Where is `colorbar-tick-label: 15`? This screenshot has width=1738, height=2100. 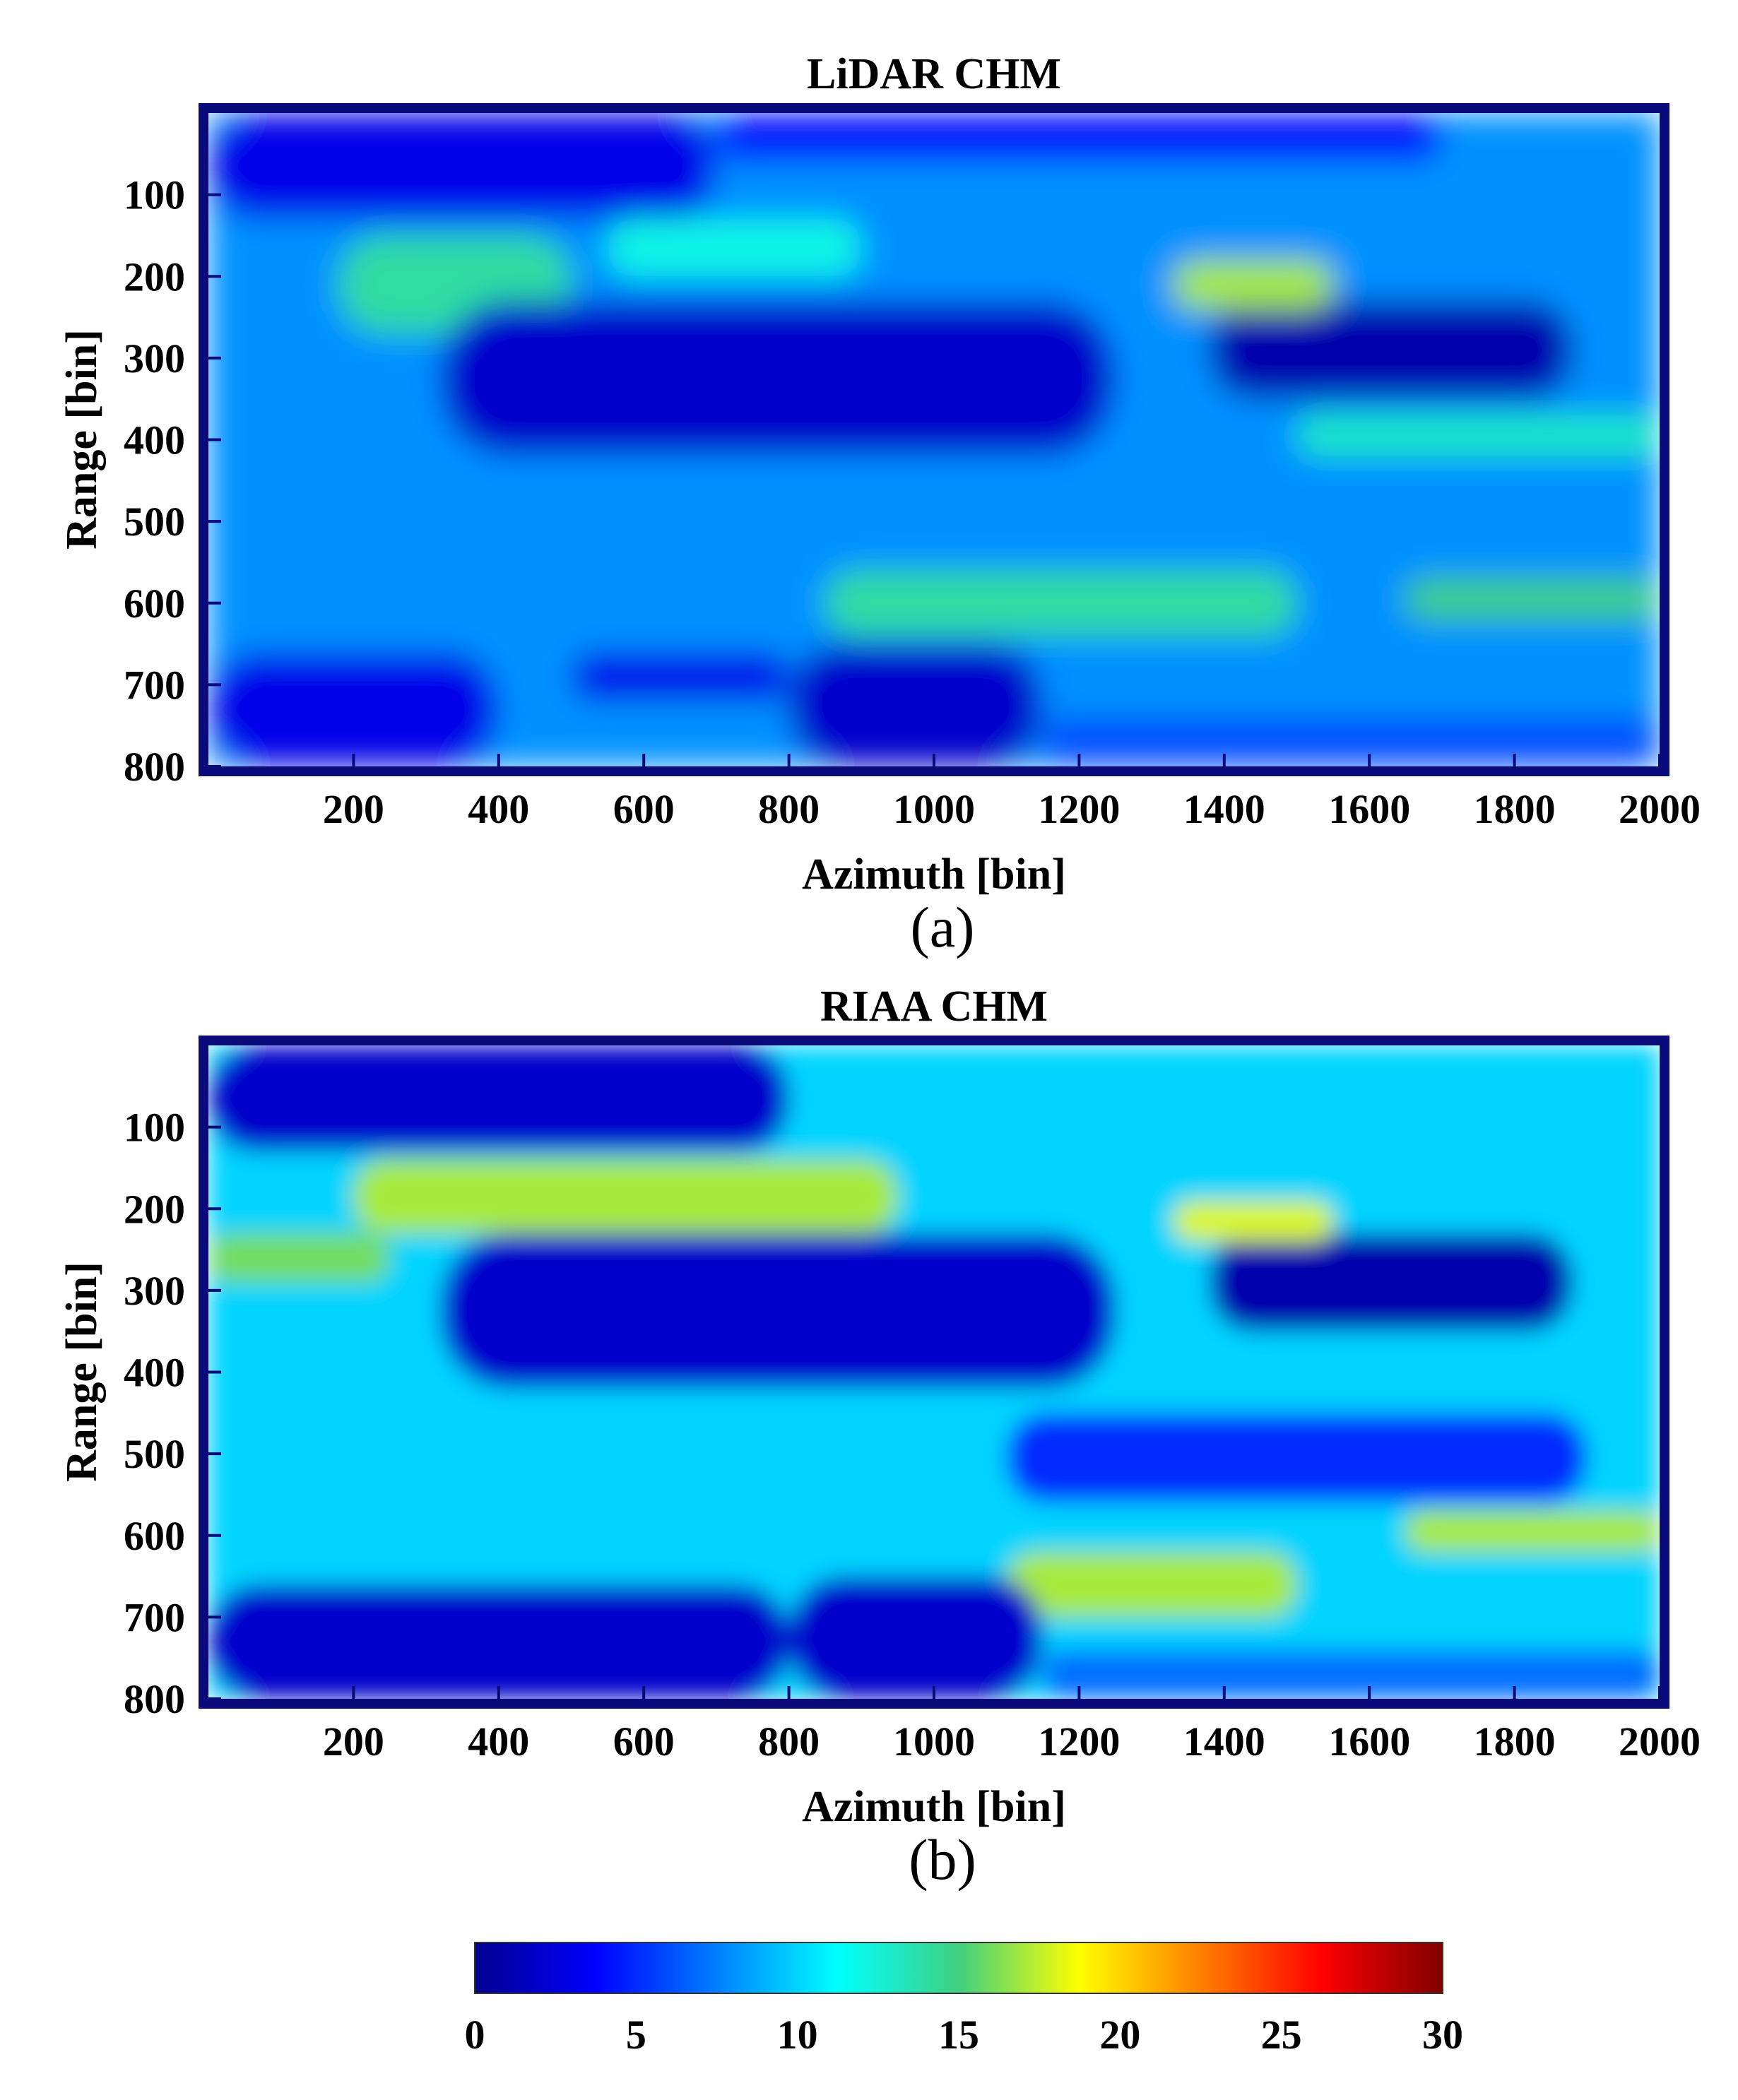
colorbar-tick-label: 15 is located at coordinates (958, 2035).